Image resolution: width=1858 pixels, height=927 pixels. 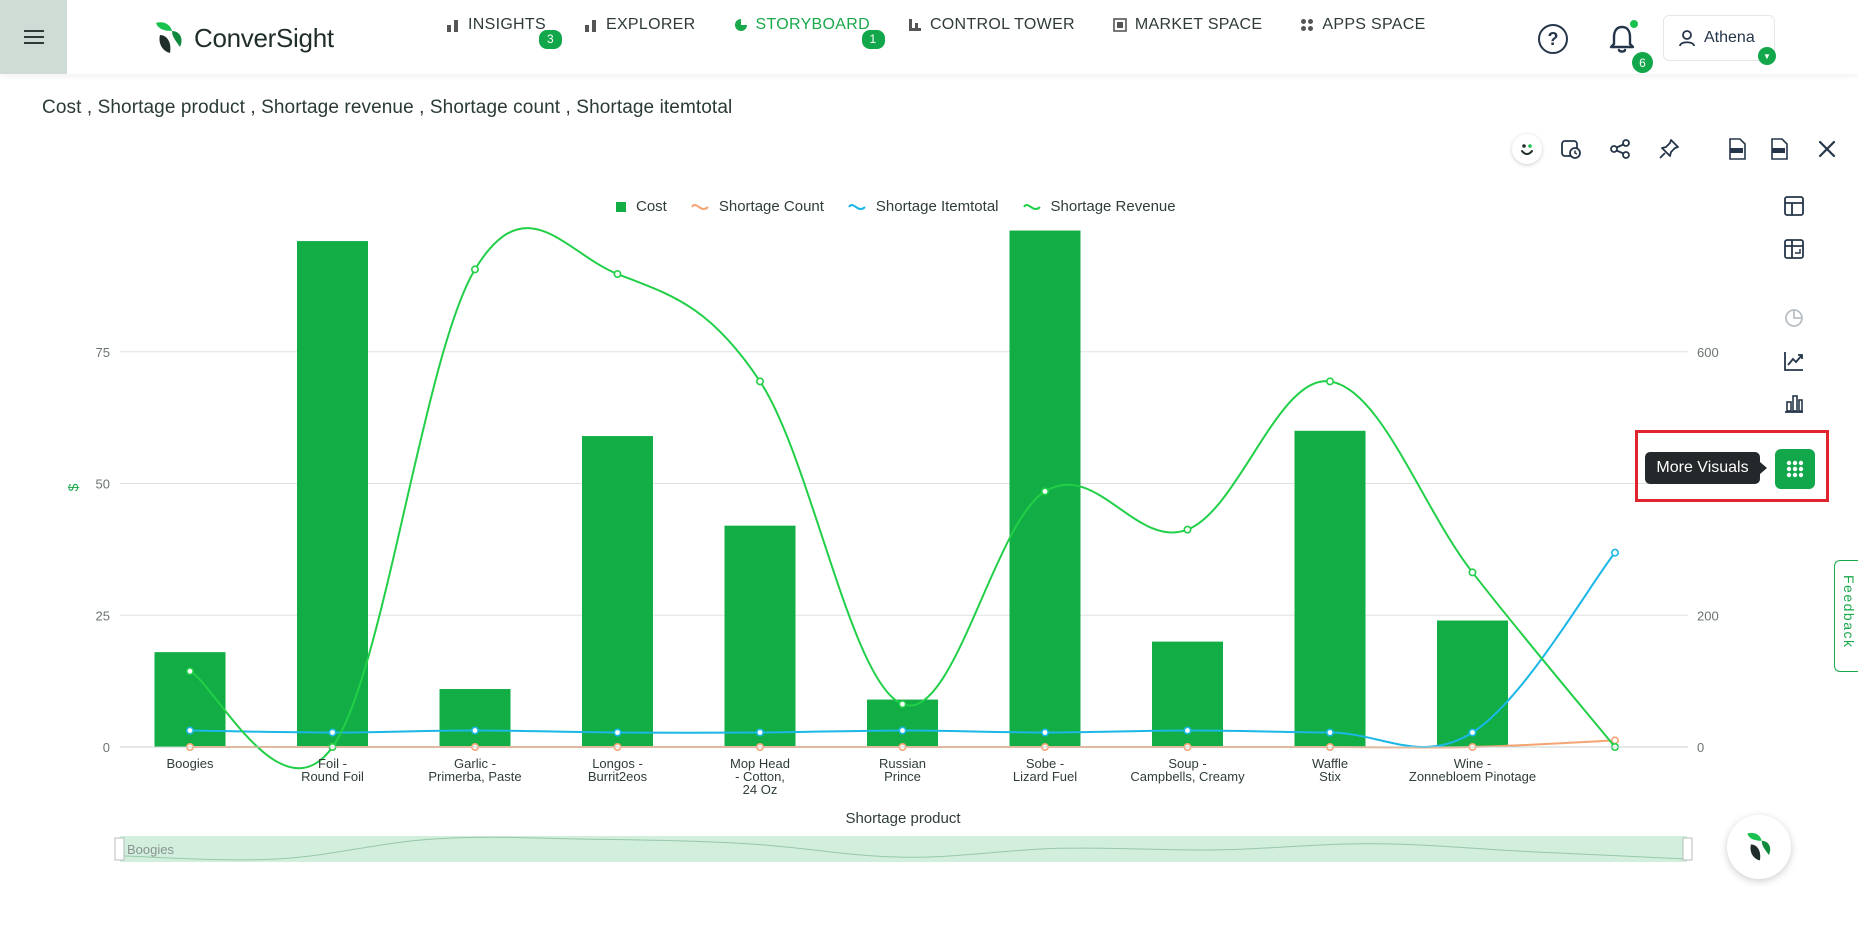 I want to click on legend-label-shortage-count: Shortage Count, so click(x=771, y=206).